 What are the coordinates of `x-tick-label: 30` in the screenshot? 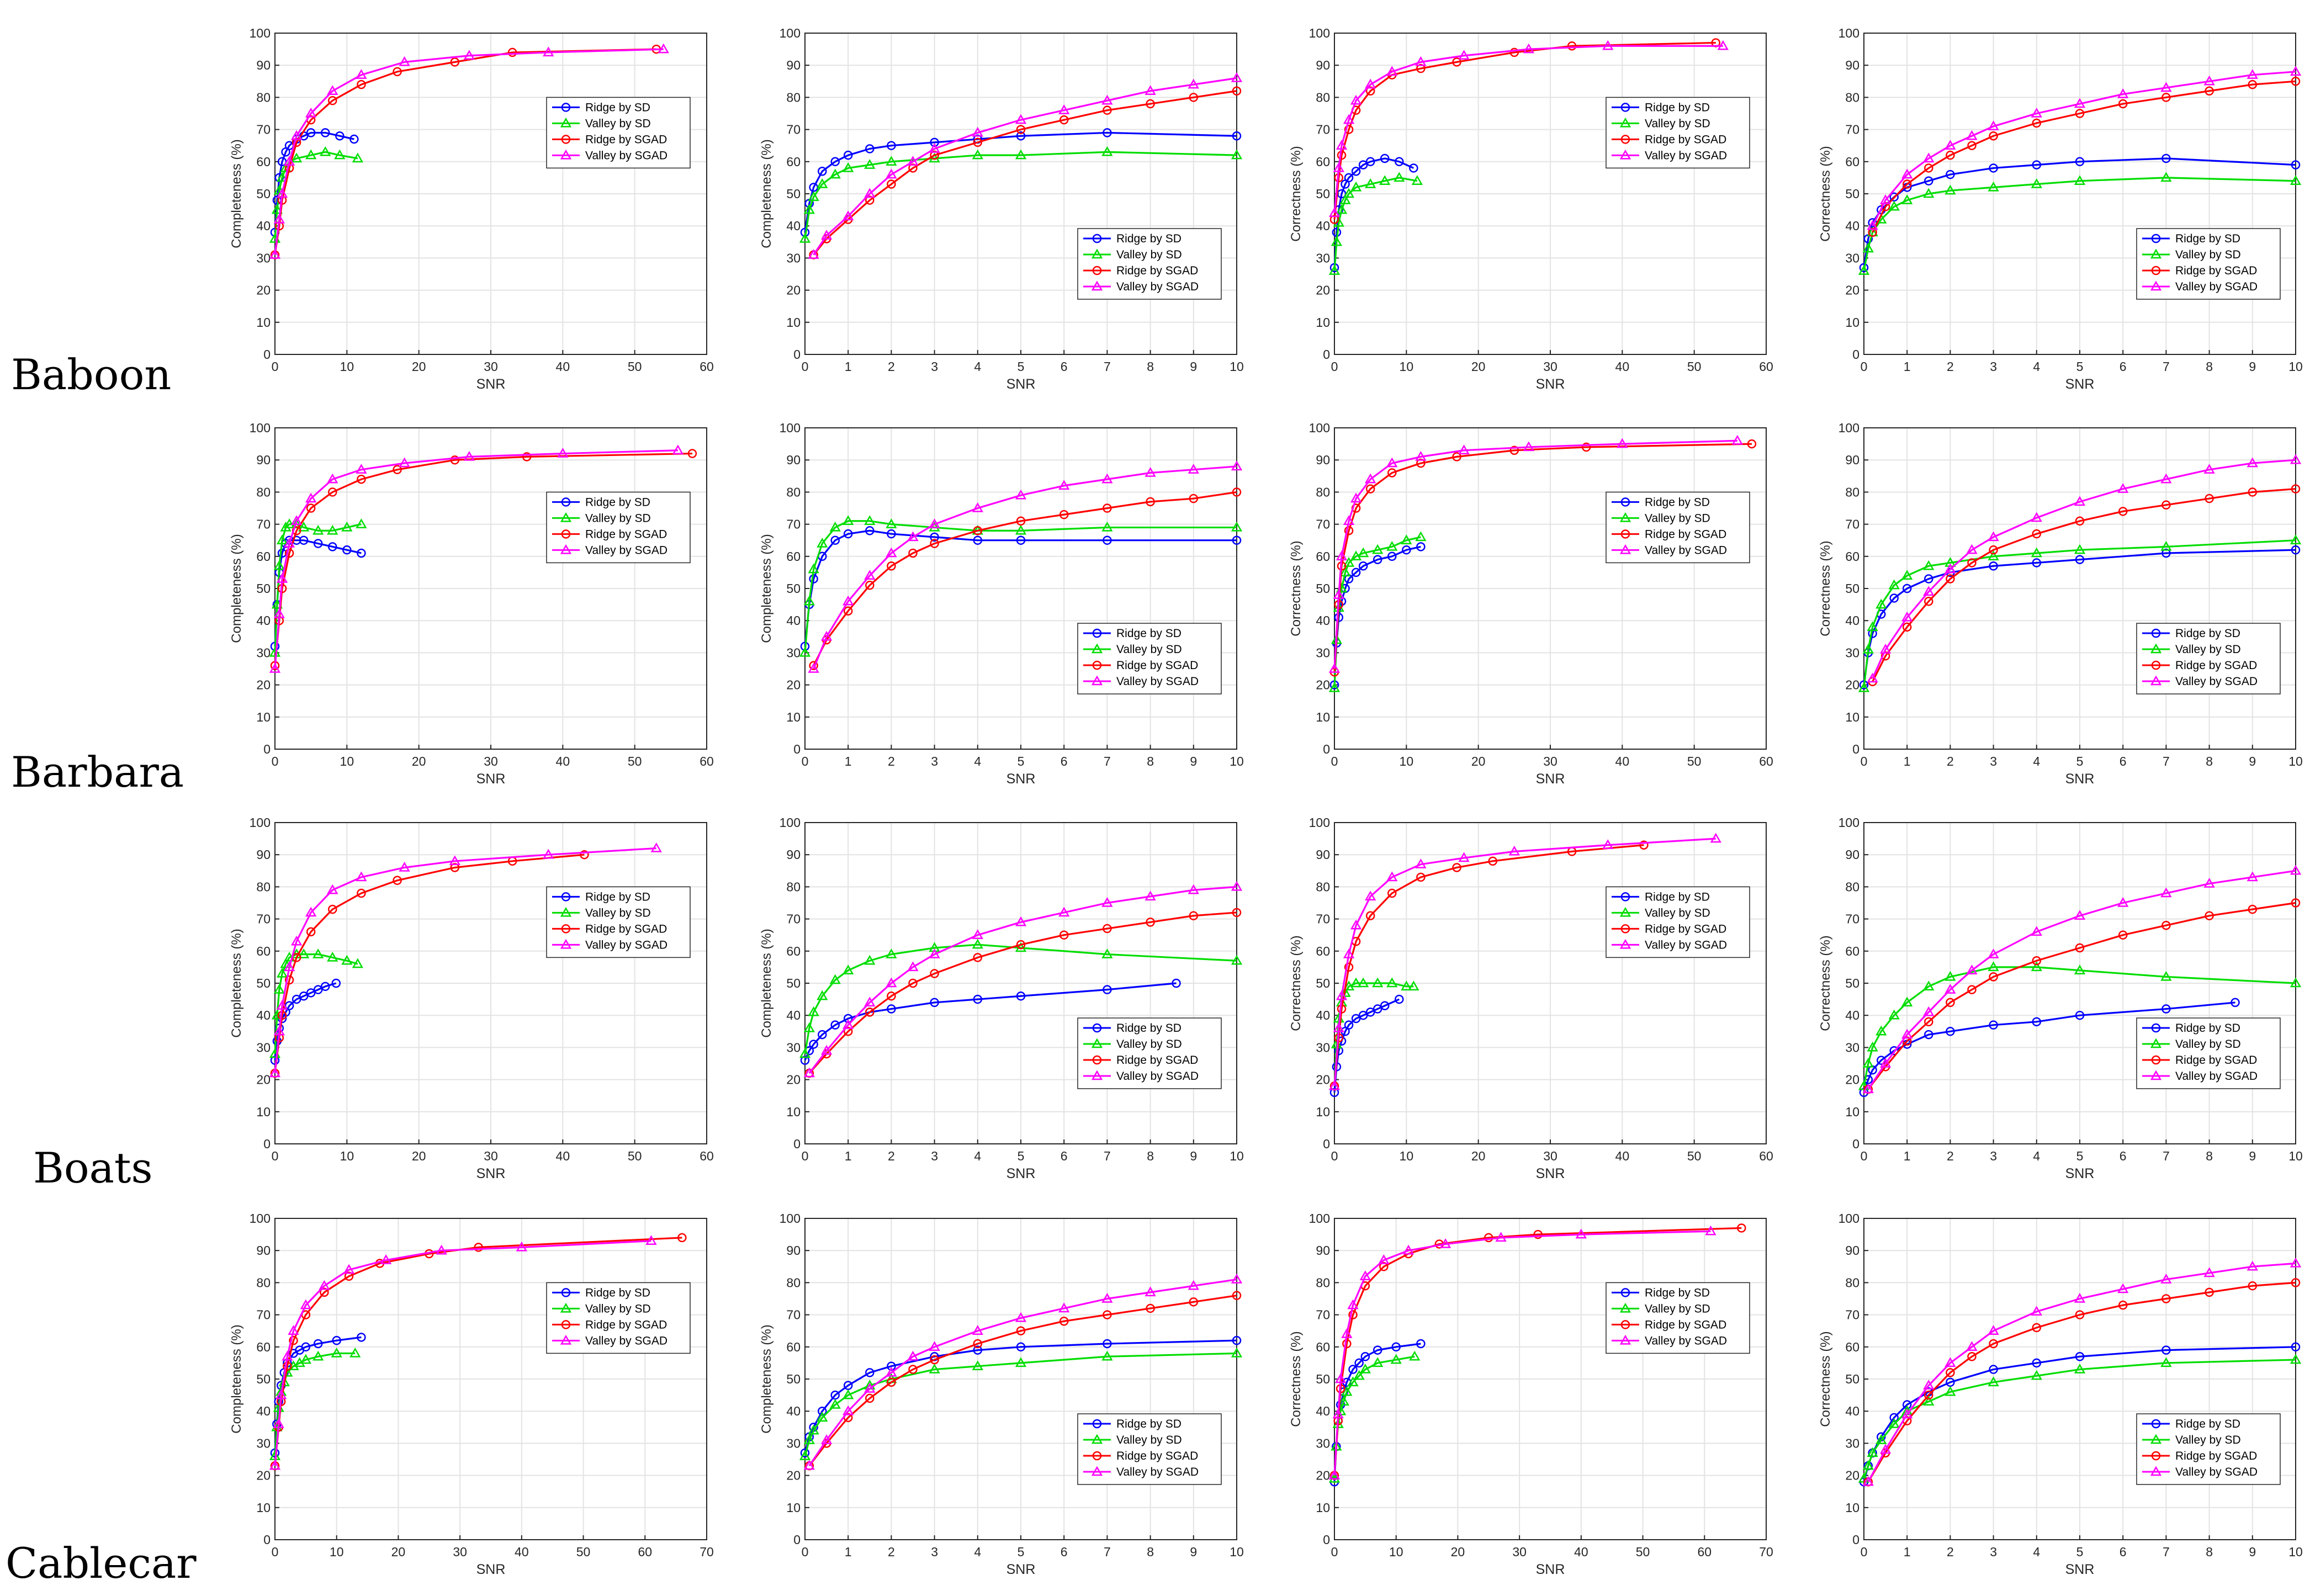 It's located at (1550, 366).